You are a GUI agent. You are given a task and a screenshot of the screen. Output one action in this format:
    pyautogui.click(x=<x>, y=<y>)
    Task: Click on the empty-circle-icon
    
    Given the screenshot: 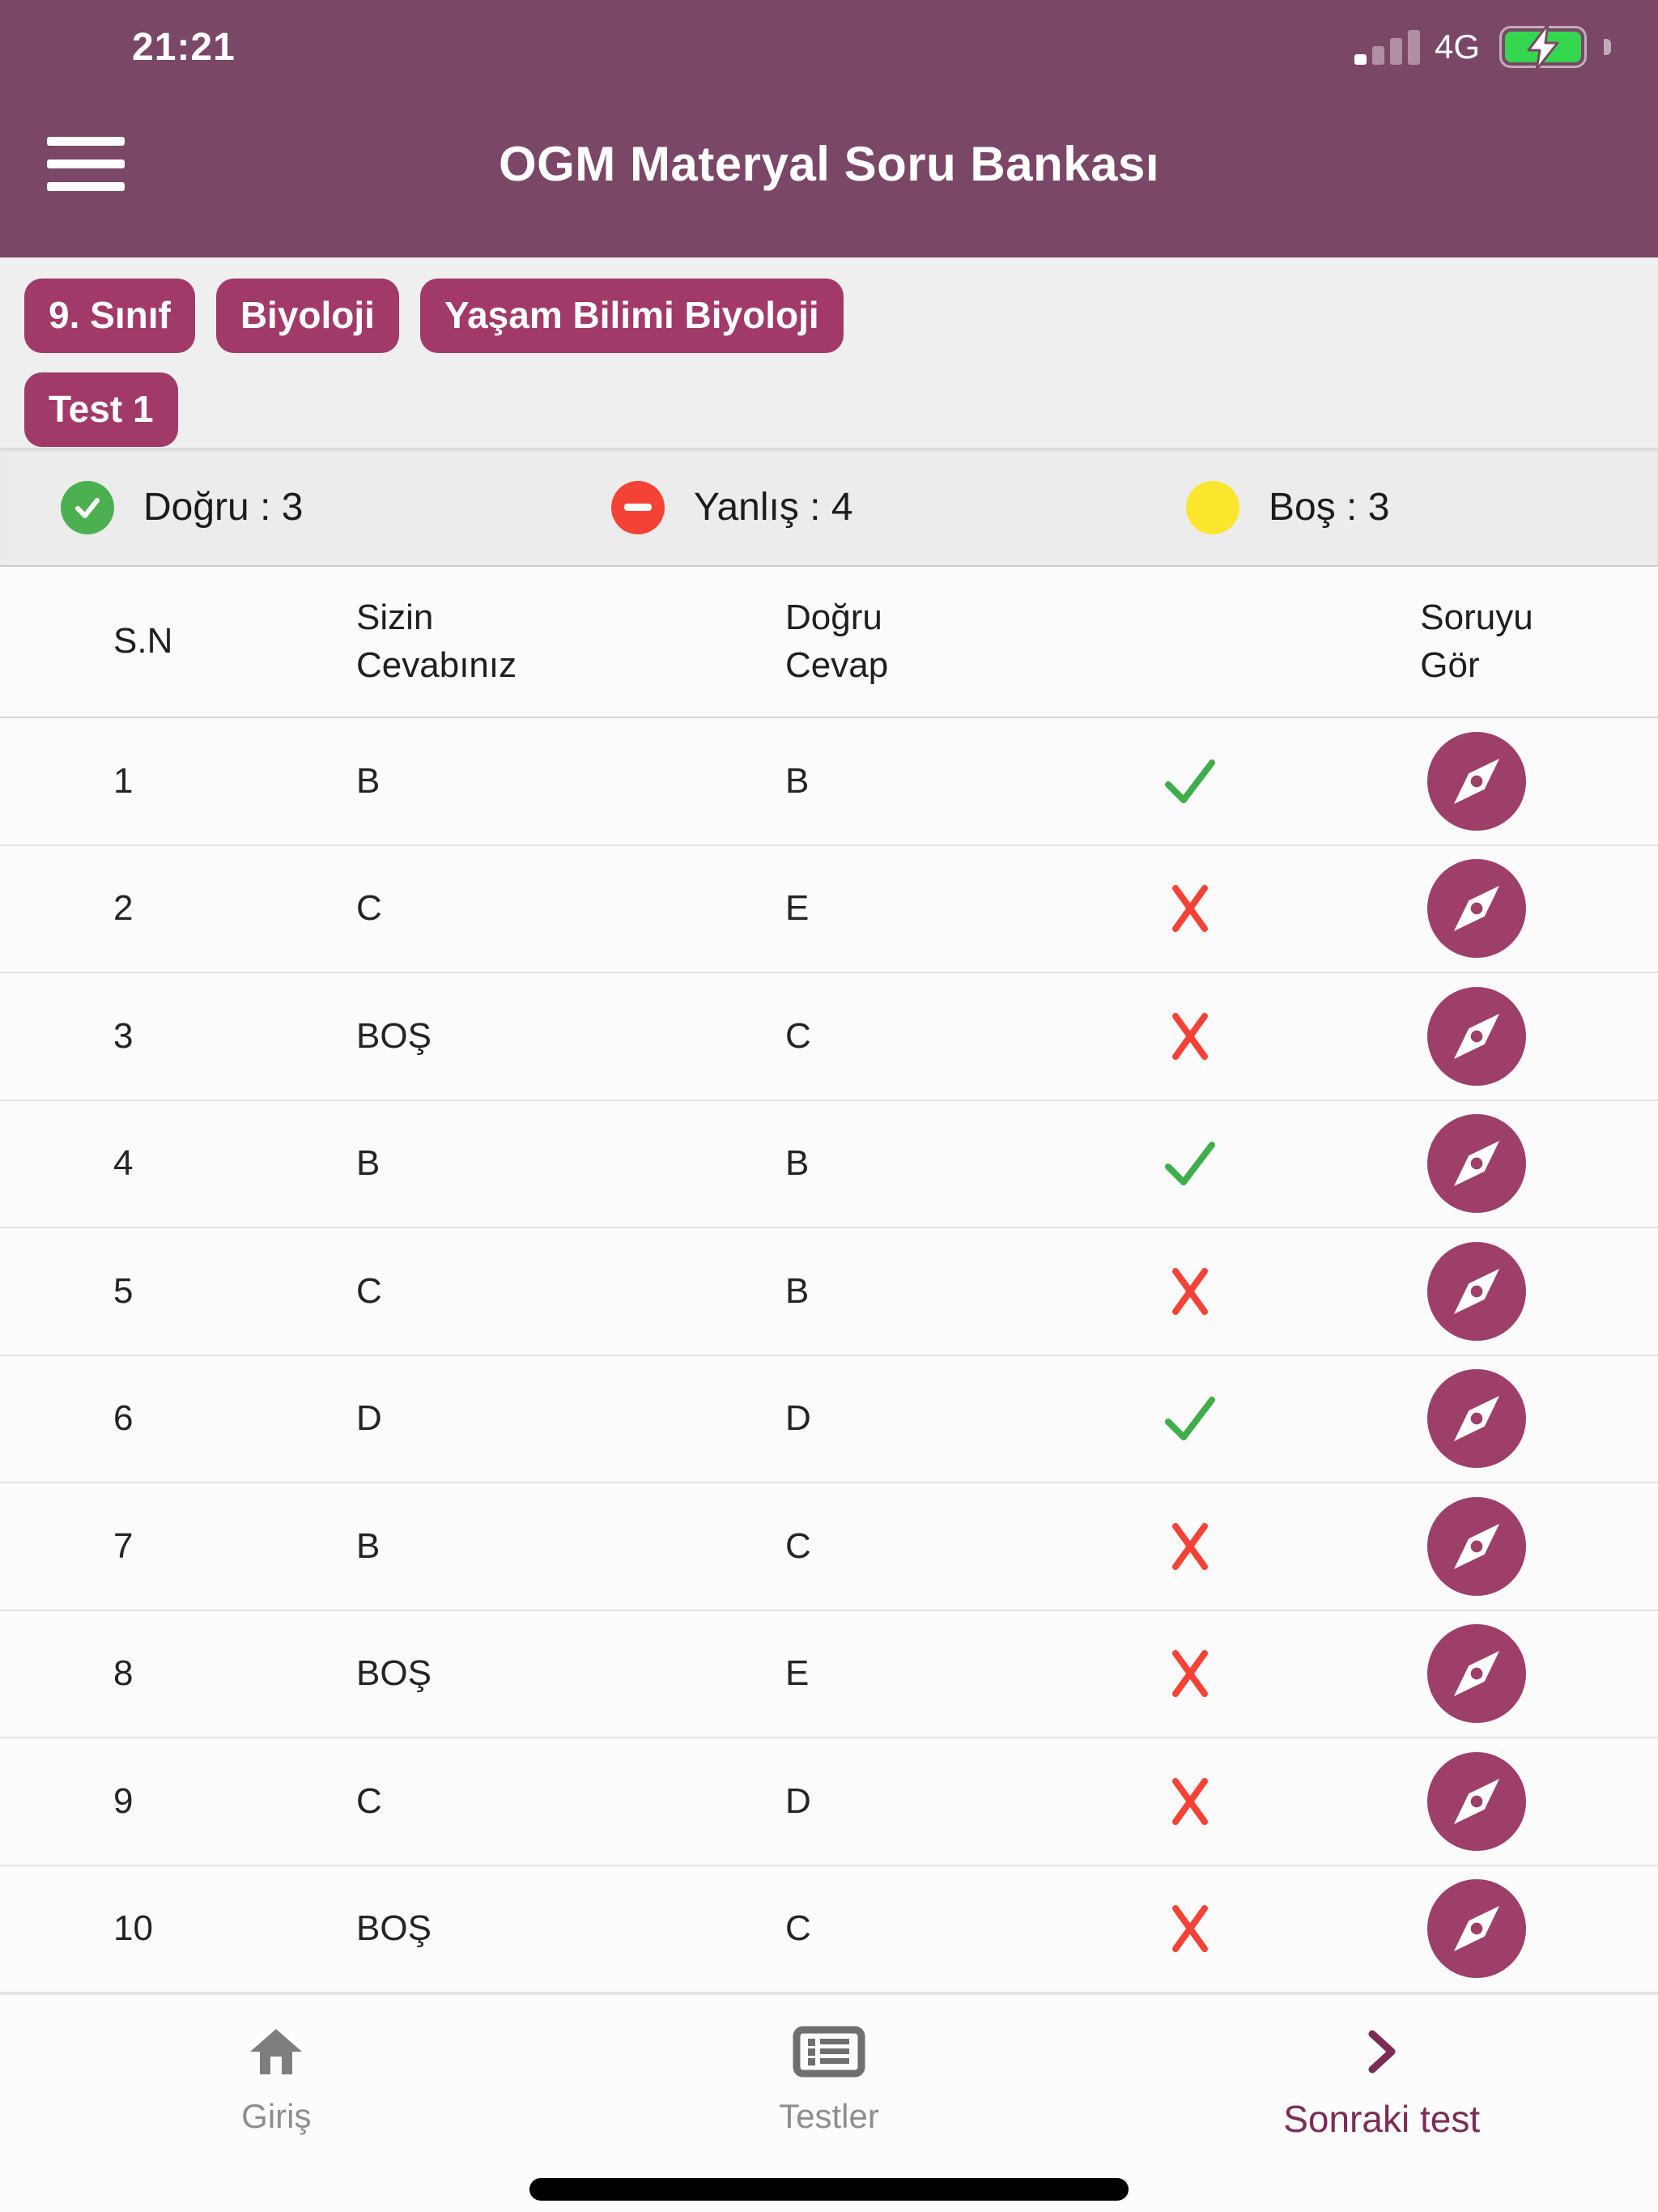 What is the action you would take?
    pyautogui.click(x=1212, y=507)
    